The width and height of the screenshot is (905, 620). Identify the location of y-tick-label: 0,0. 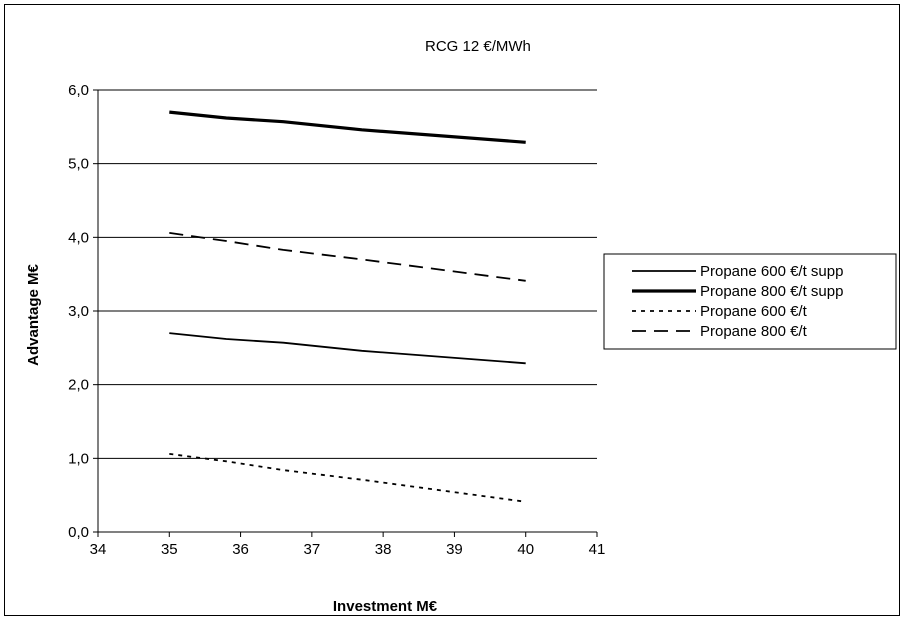
(78, 532).